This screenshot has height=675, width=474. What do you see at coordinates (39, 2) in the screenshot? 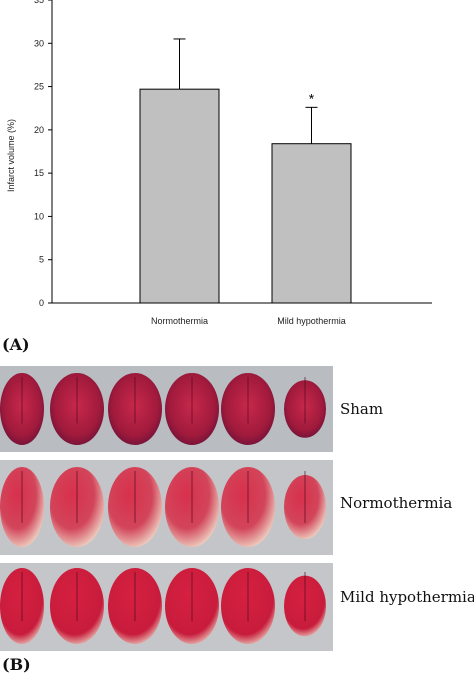
I see `y-tick-label: 35` at bounding box center [39, 2].